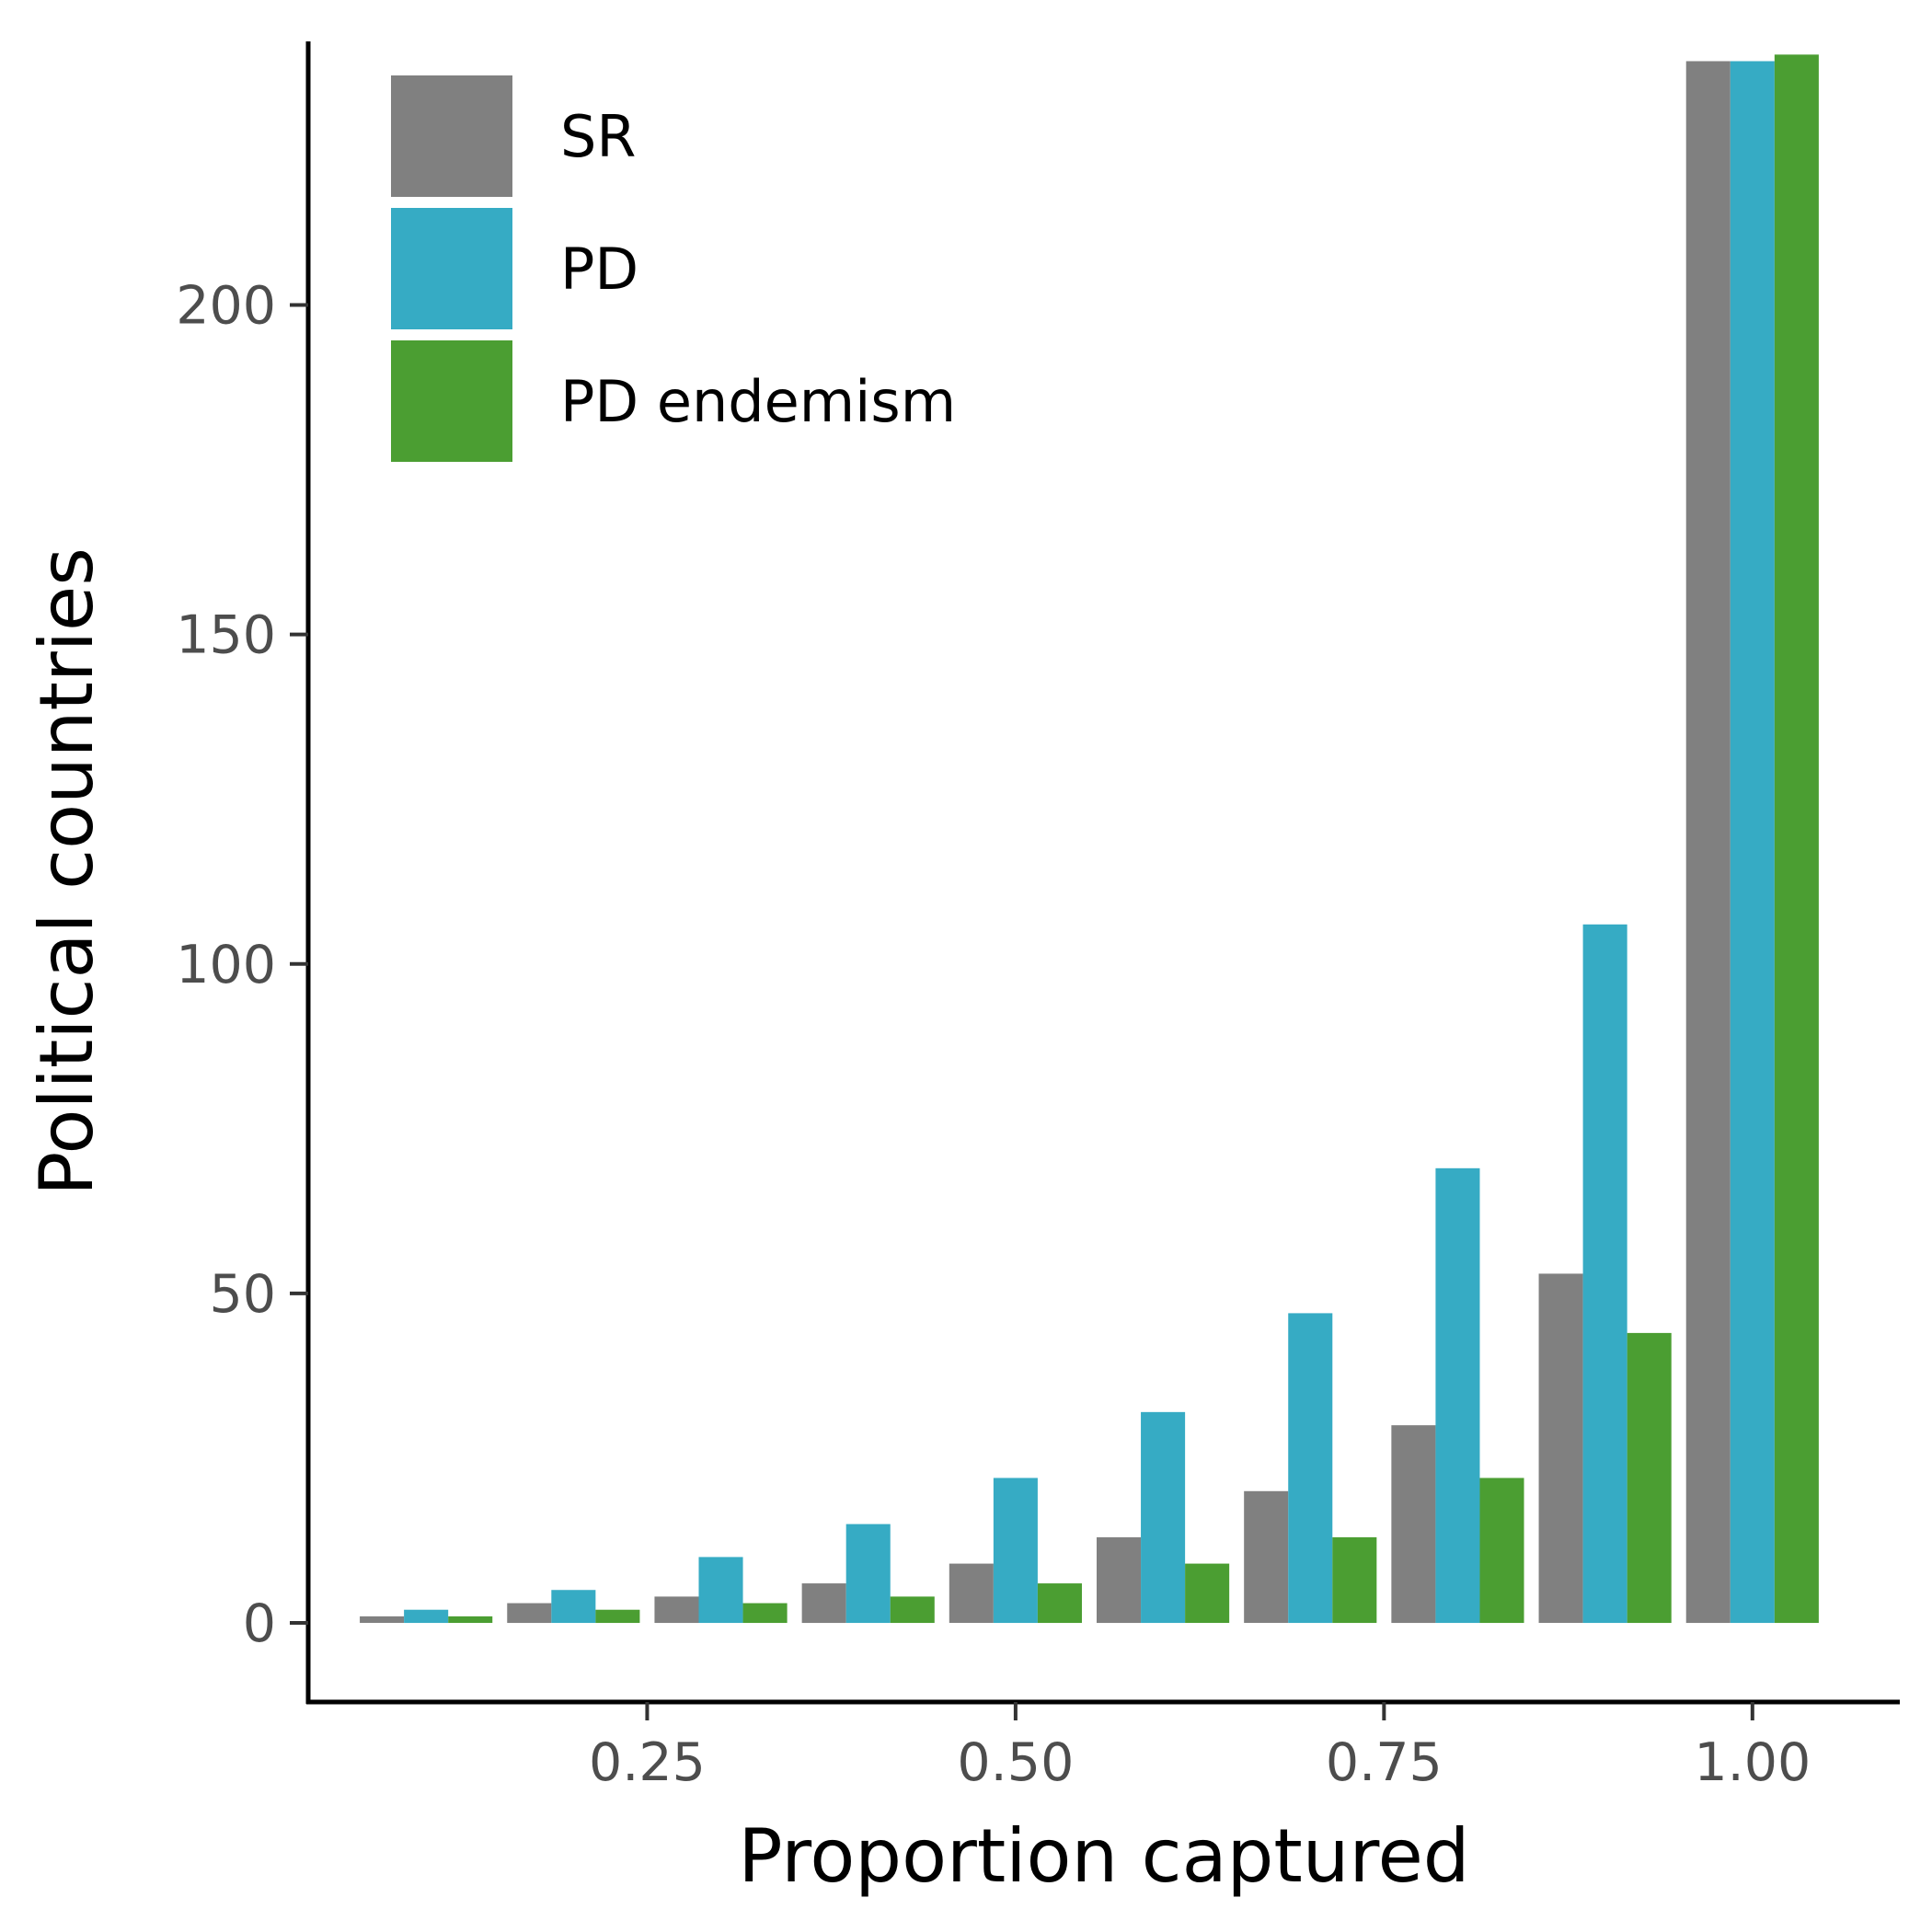 The width and height of the screenshot is (1932, 1932). What do you see at coordinates (242, 1294) in the screenshot?
I see `y-tick-label: 50` at bounding box center [242, 1294].